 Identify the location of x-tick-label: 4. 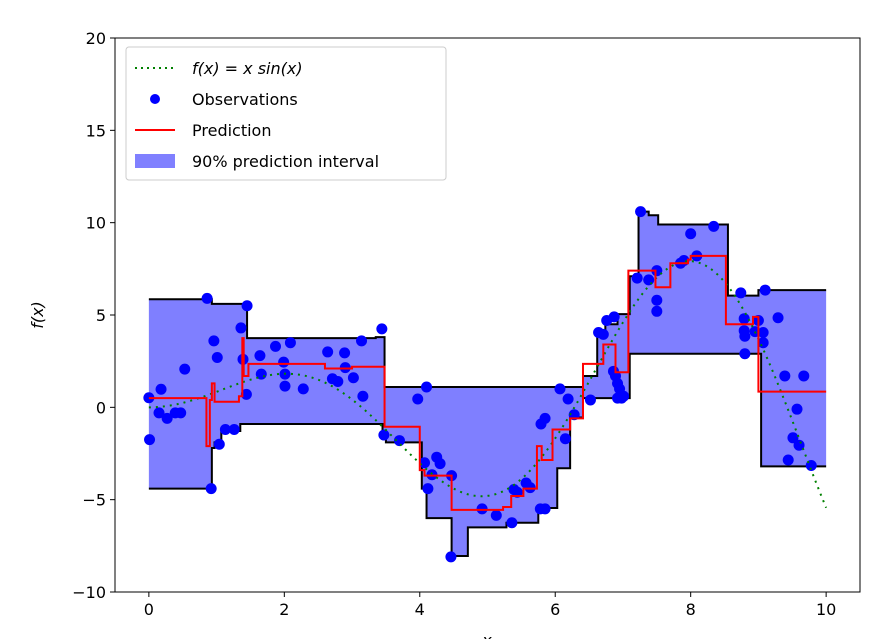
(420, 609).